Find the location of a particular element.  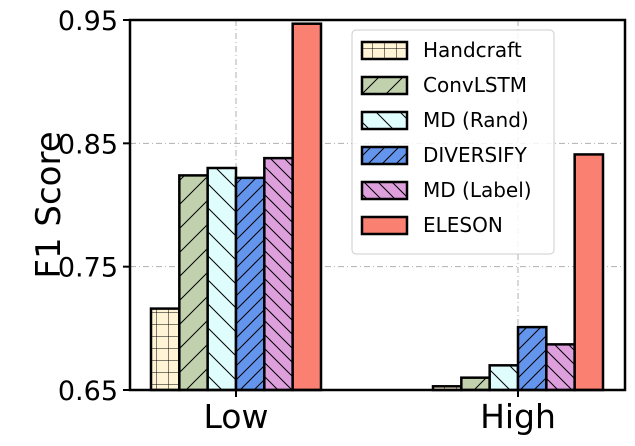

bar-diversify-high is located at coordinates (532, 358).